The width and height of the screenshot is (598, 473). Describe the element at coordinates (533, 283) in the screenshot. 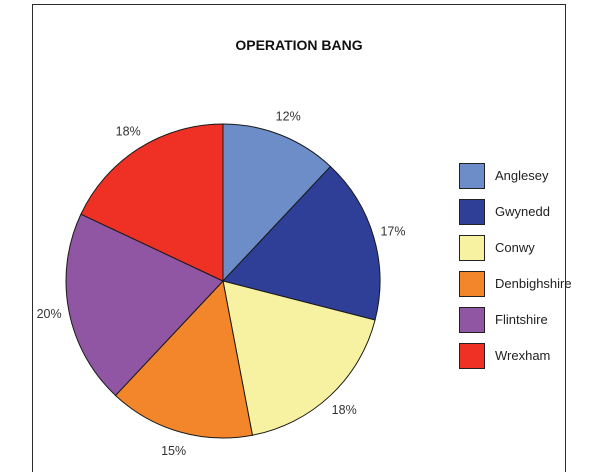

I see `legend-label: Denbighshire` at that location.